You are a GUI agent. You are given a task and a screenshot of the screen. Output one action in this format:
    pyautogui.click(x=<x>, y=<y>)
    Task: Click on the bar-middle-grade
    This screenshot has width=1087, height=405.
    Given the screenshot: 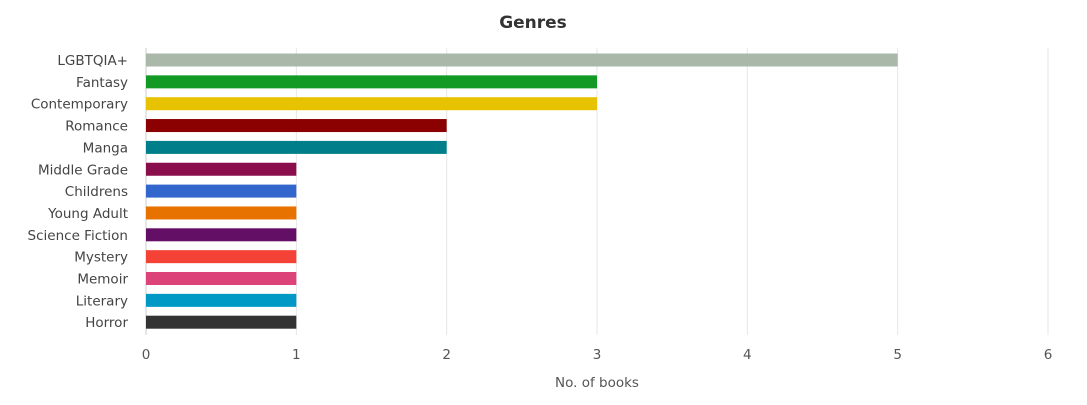 What is the action you would take?
    pyautogui.click(x=221, y=169)
    